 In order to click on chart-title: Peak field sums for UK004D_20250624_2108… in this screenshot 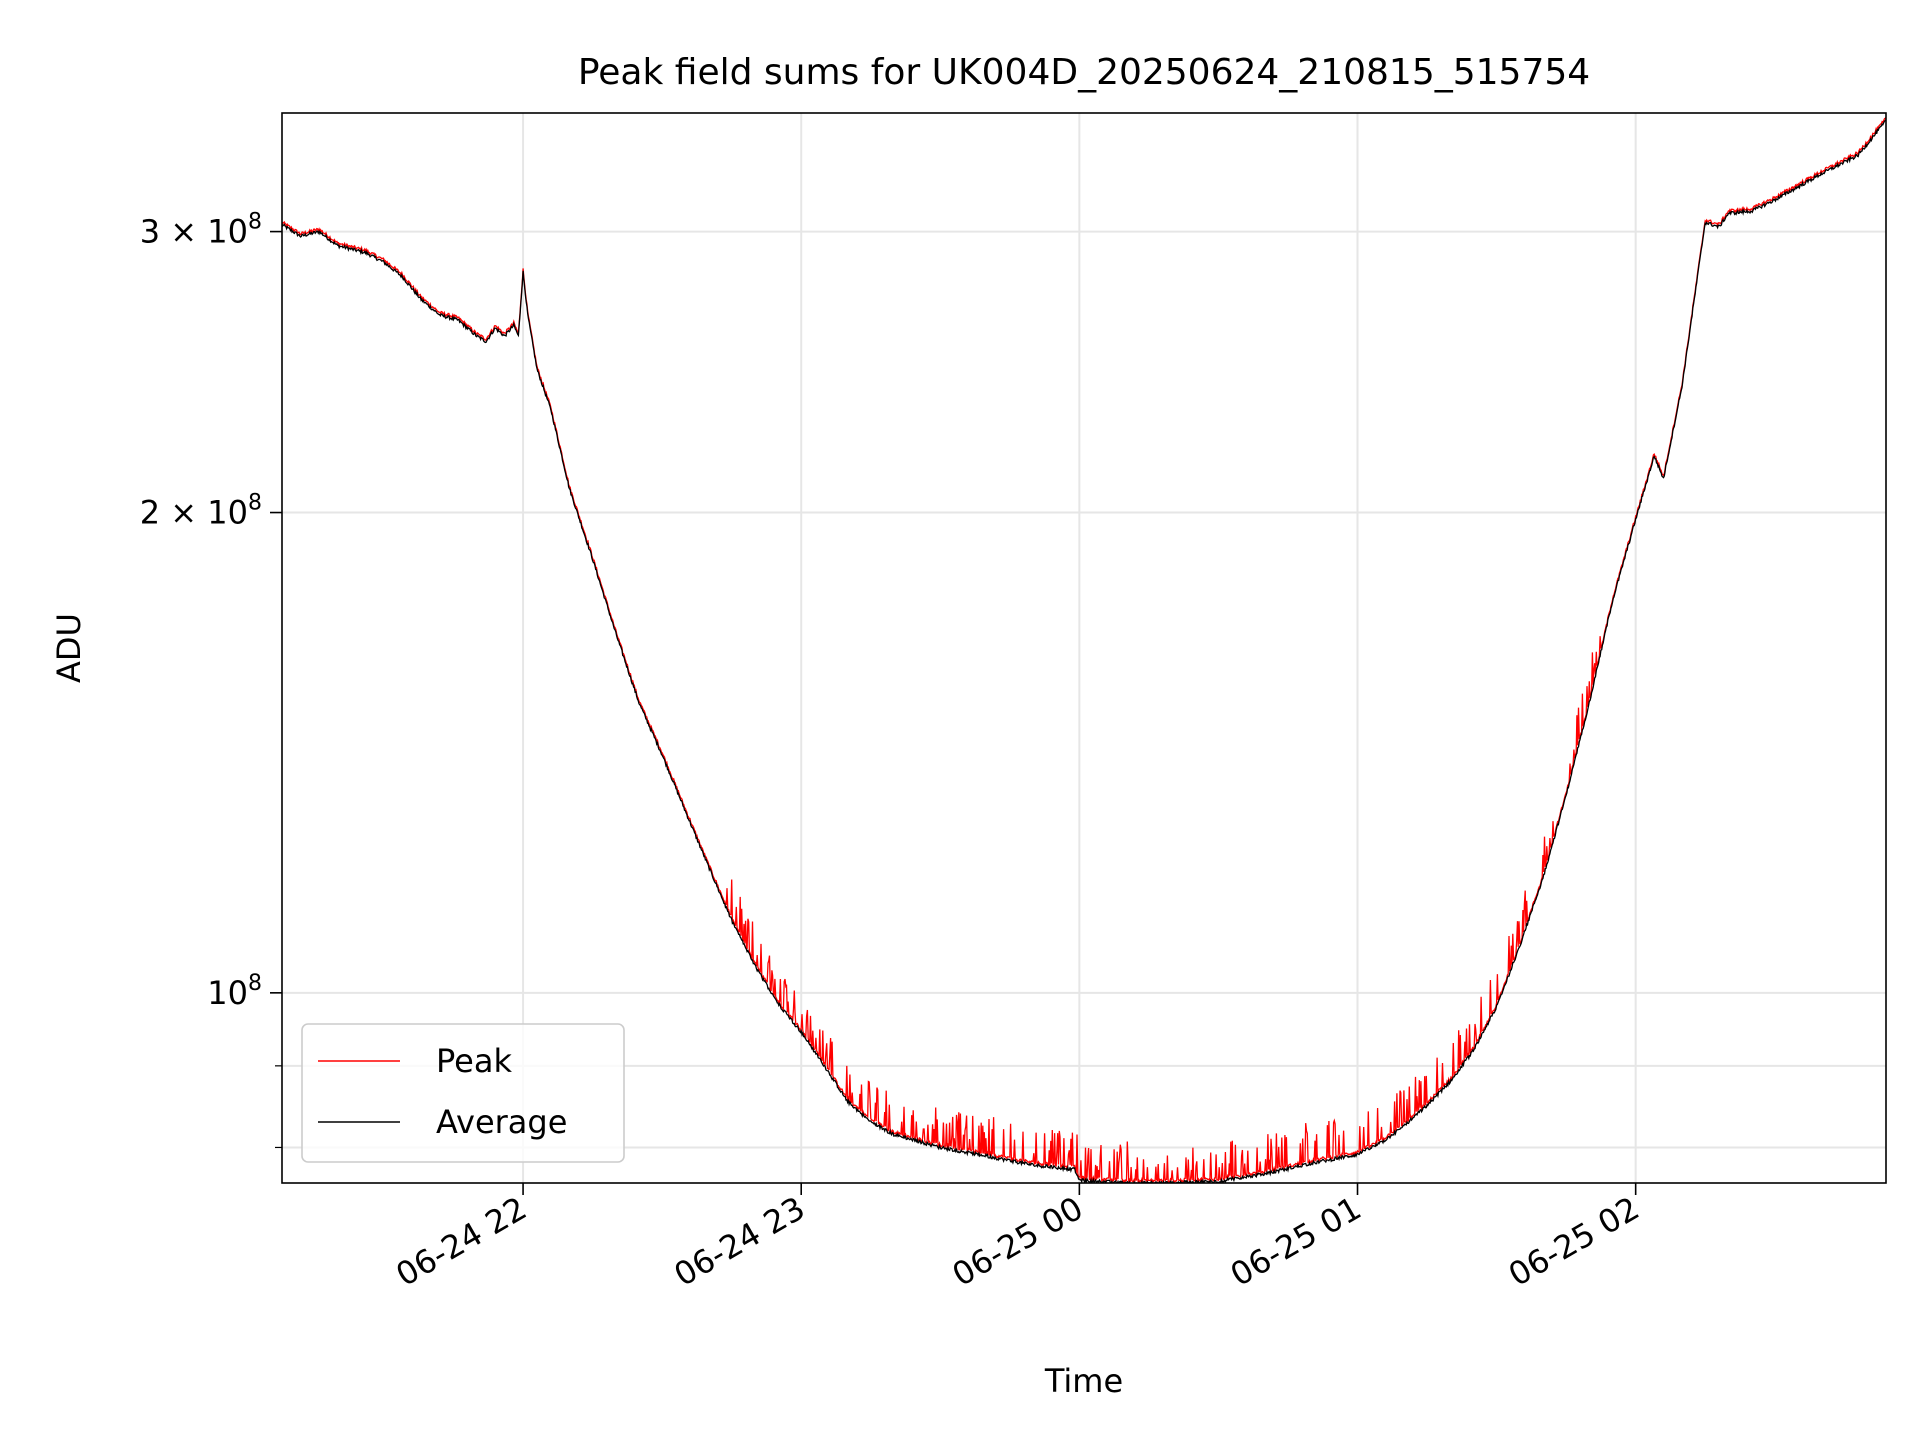, I will do `click(1084, 72)`.